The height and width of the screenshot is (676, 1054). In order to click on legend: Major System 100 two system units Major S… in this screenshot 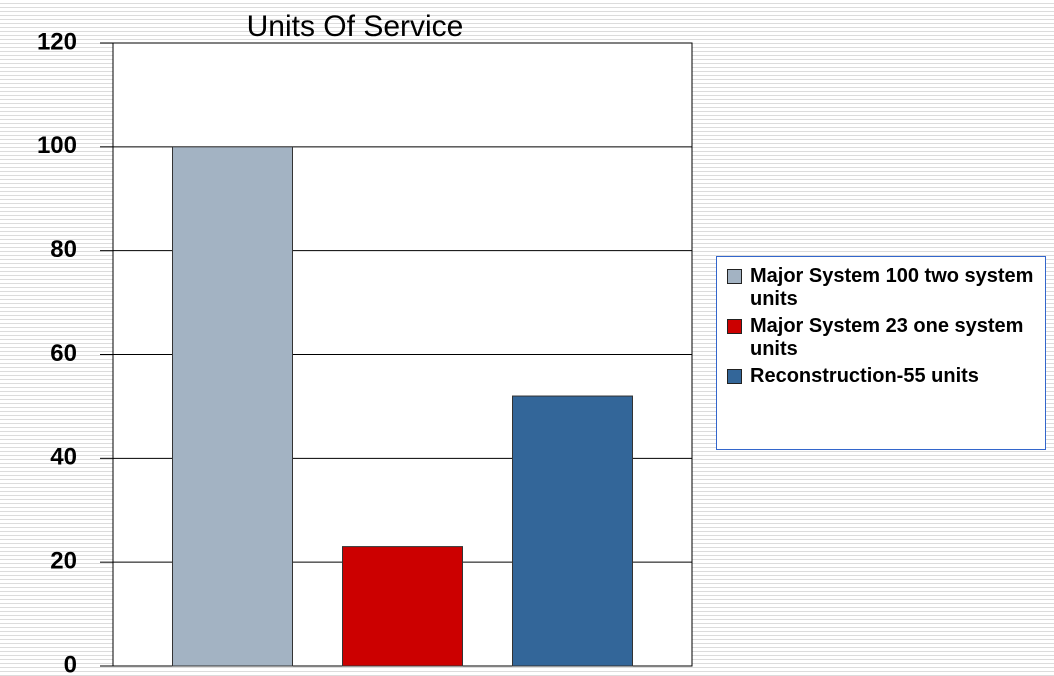, I will do `click(881, 353)`.